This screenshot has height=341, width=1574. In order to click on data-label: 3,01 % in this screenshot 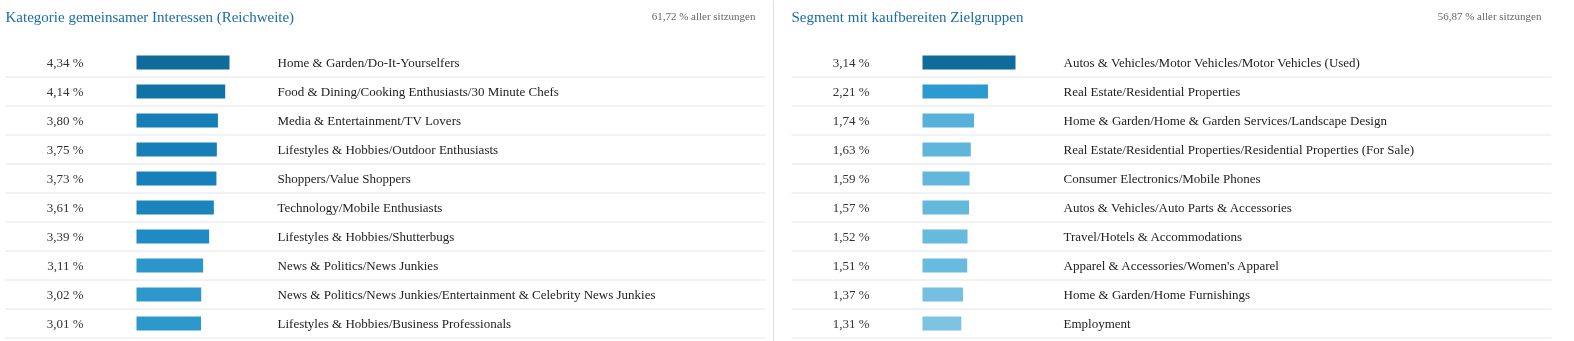, I will do `click(65, 323)`.